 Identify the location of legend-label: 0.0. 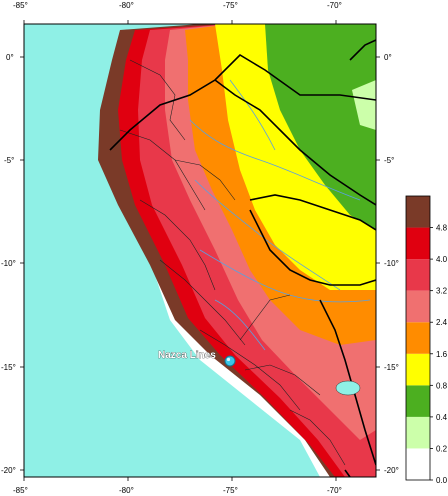
(442, 480).